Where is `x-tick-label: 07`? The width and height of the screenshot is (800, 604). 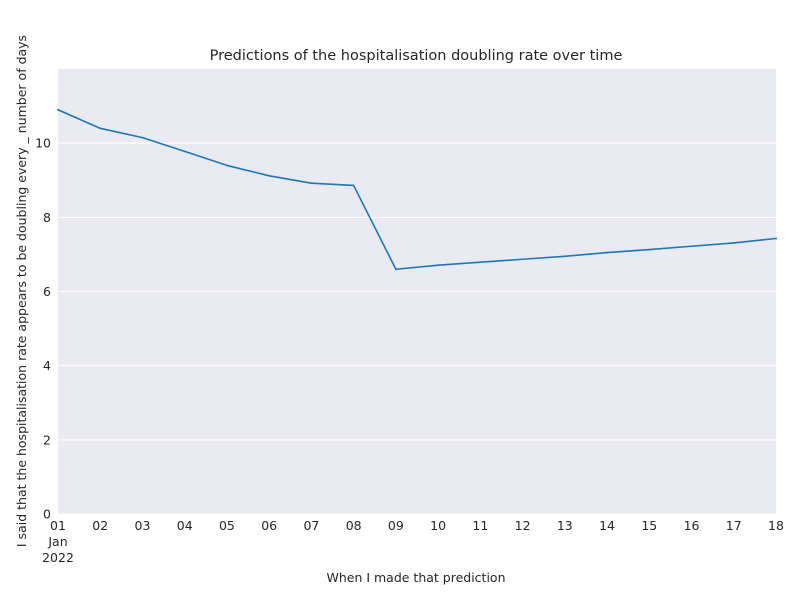
x-tick-label: 07 is located at coordinates (311, 525).